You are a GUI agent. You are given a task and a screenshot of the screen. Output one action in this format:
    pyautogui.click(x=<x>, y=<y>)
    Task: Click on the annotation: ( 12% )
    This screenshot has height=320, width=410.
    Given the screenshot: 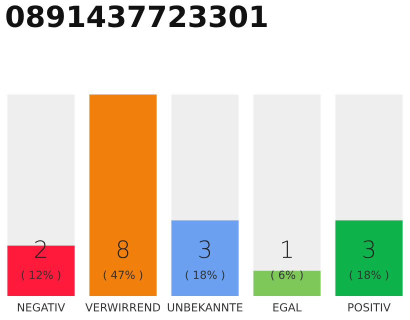 What is the action you would take?
    pyautogui.click(x=41, y=275)
    